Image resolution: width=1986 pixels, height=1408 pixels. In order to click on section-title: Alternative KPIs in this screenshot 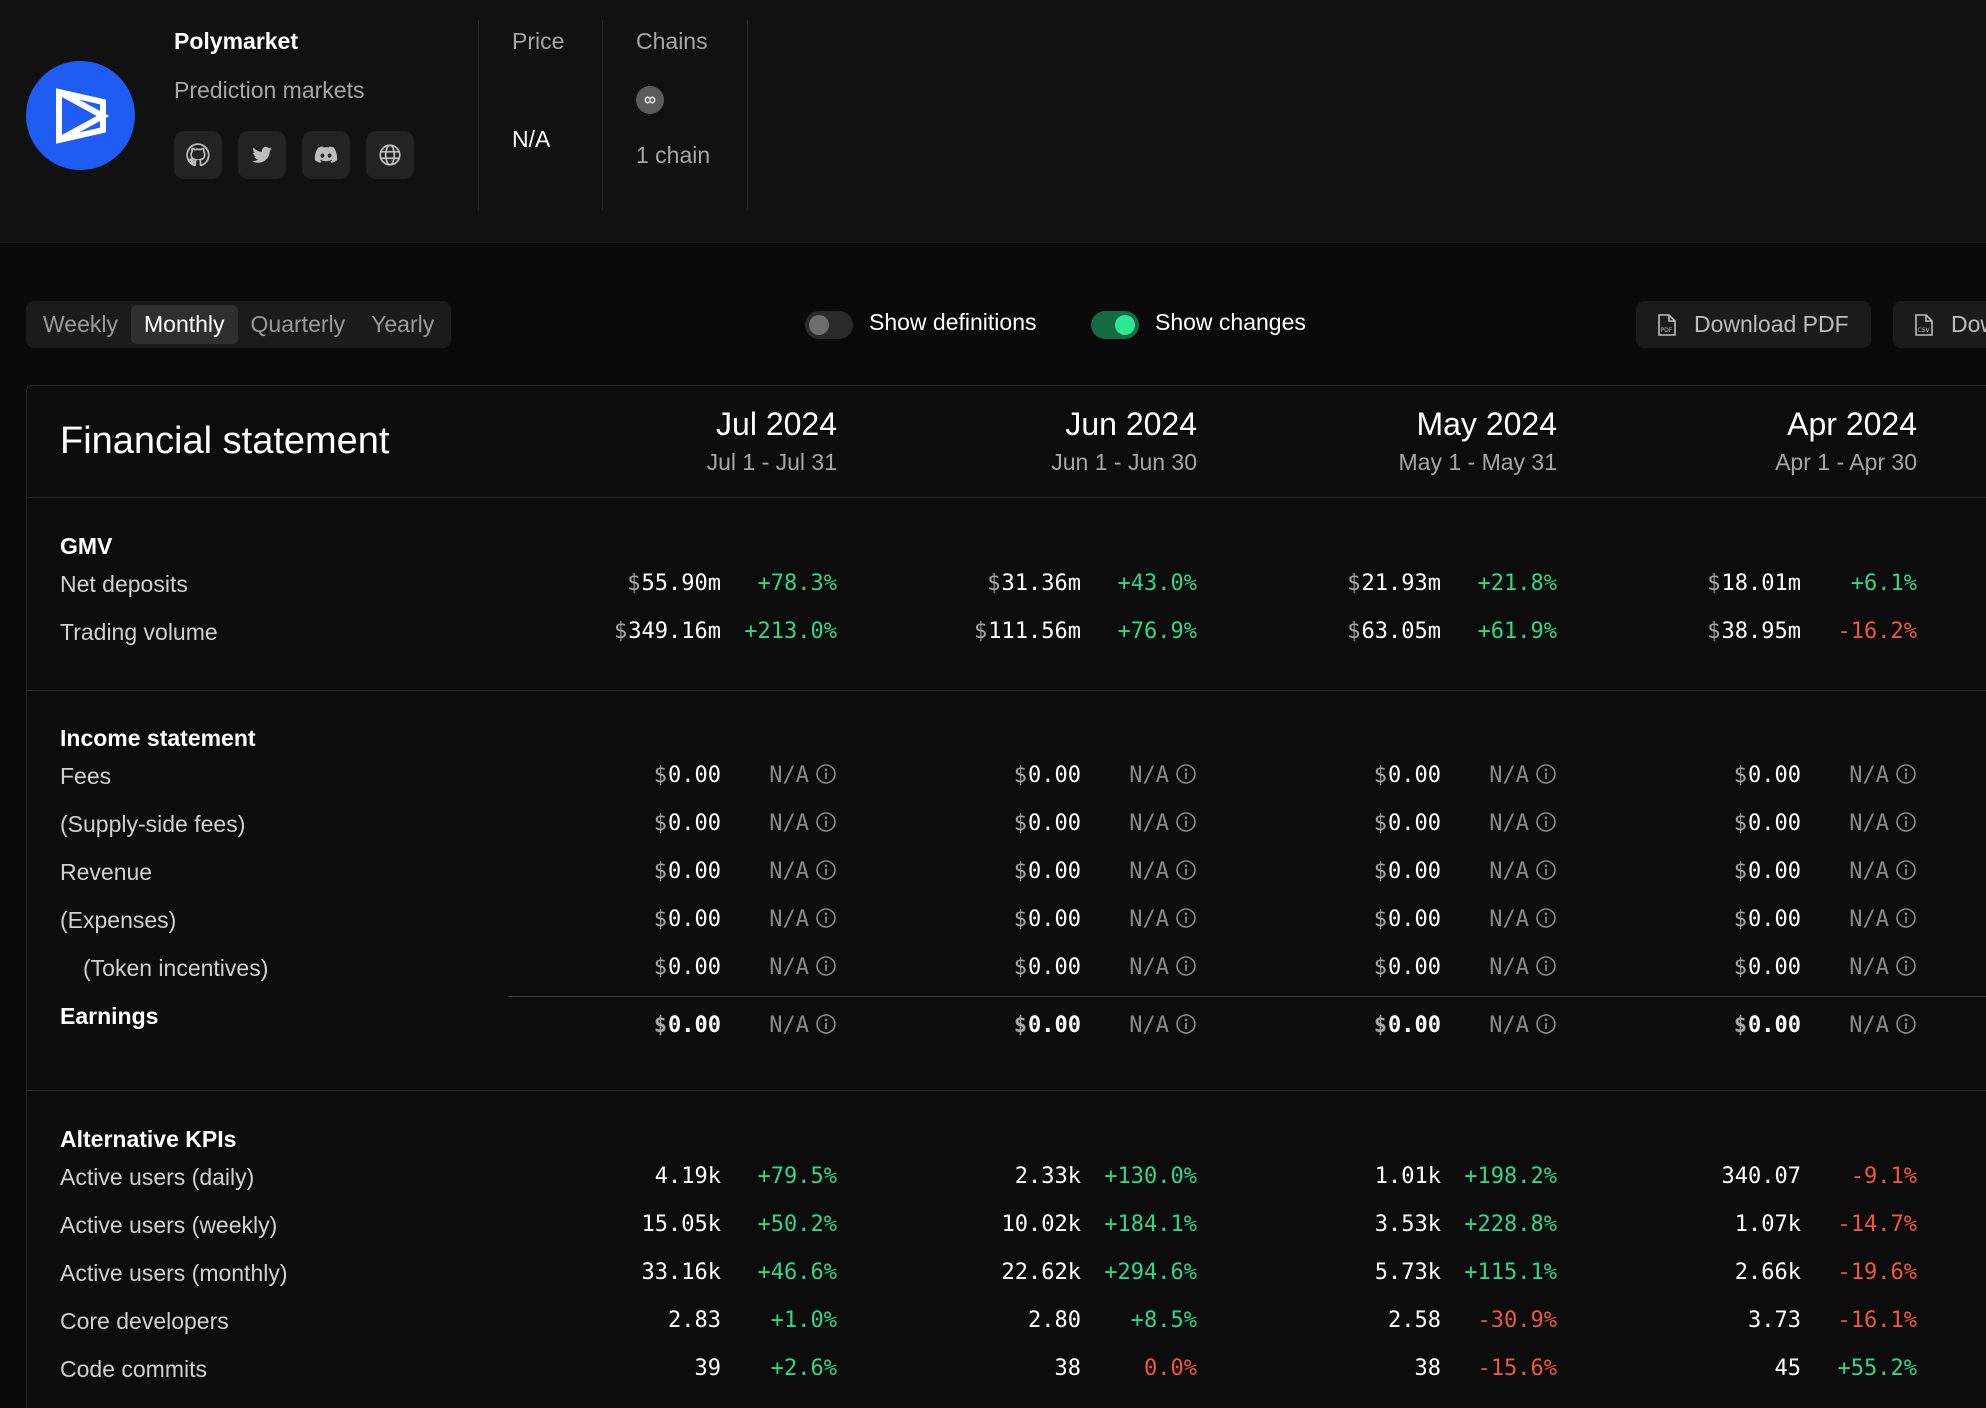, I will do `click(148, 1139)`.